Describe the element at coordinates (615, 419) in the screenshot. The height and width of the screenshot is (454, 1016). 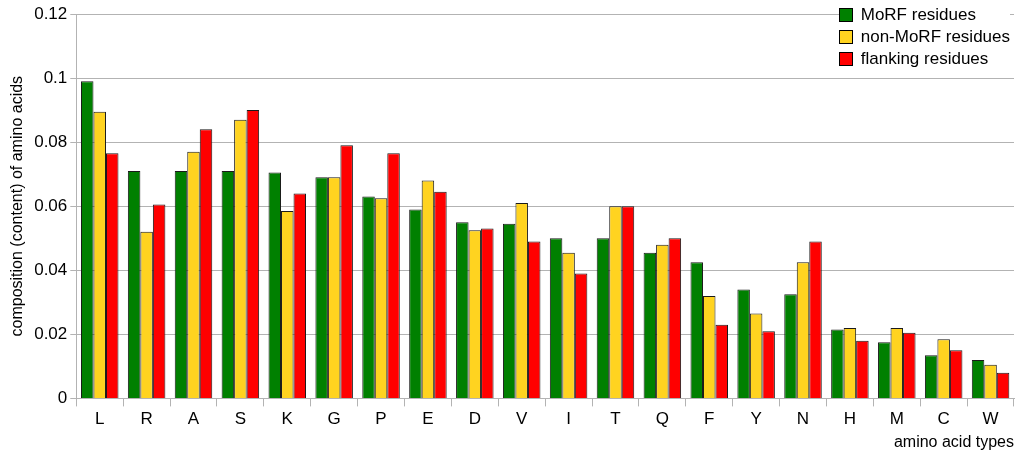
I see `x-tick-label: T` at that location.